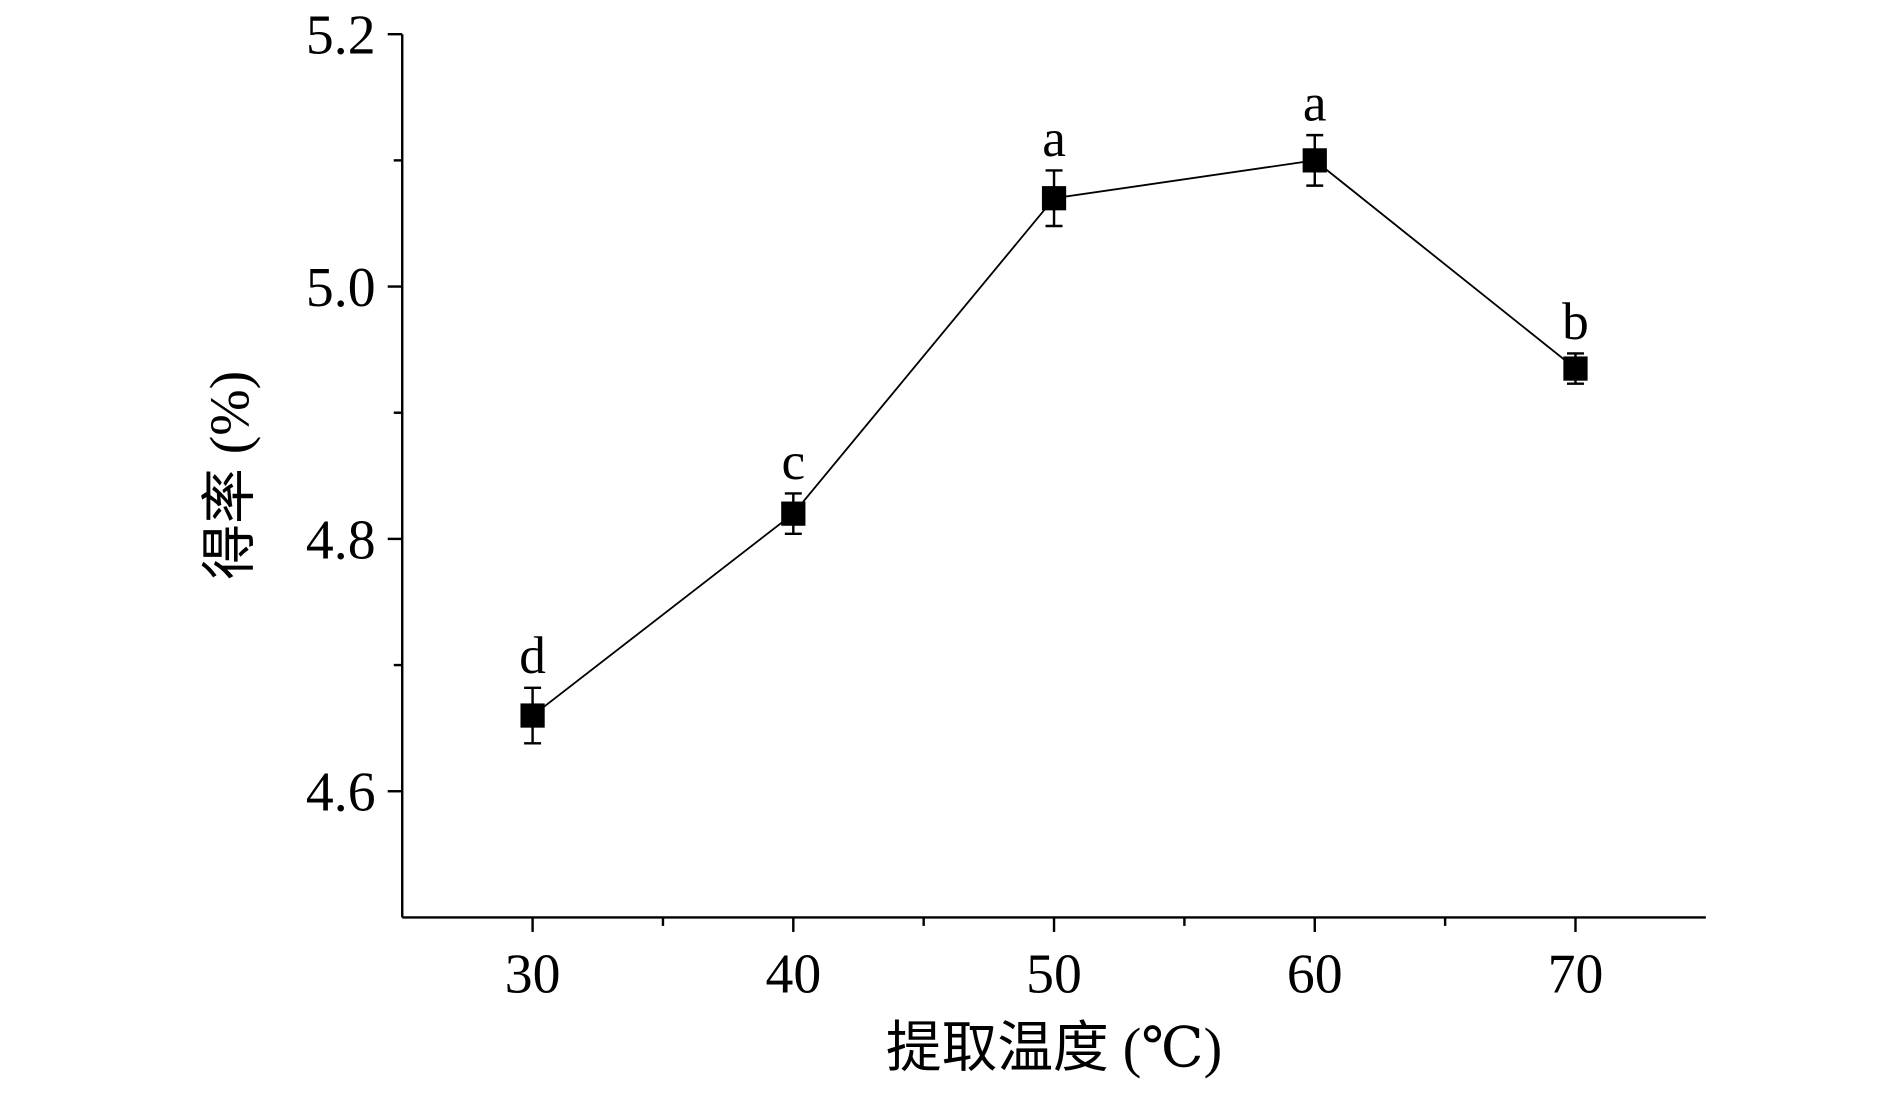 This screenshot has width=1890, height=1097. Describe the element at coordinates (533, 975) in the screenshot. I see `x-tick-label: 30` at that location.